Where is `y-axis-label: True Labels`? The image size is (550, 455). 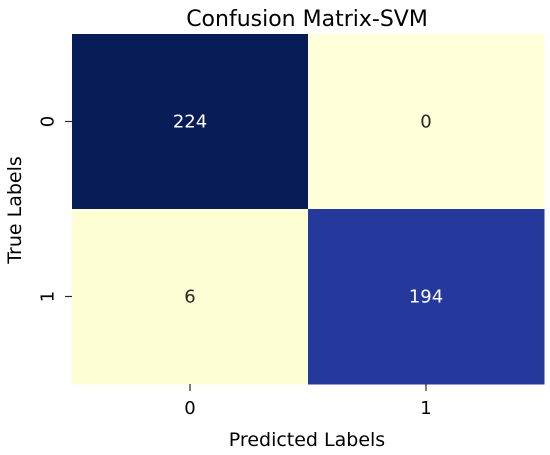
y-axis-label: True Labels is located at coordinates (15, 210).